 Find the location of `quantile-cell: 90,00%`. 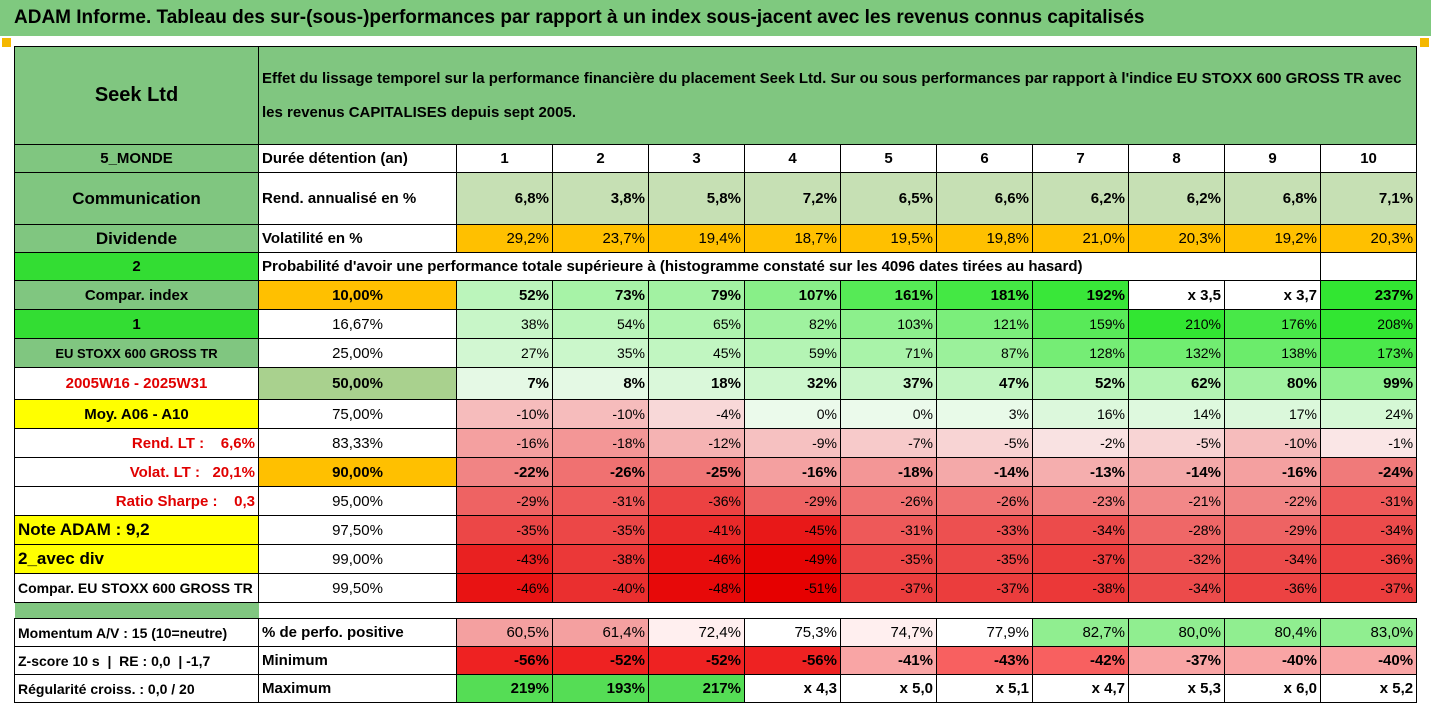

quantile-cell: 90,00% is located at coordinates (357, 472).